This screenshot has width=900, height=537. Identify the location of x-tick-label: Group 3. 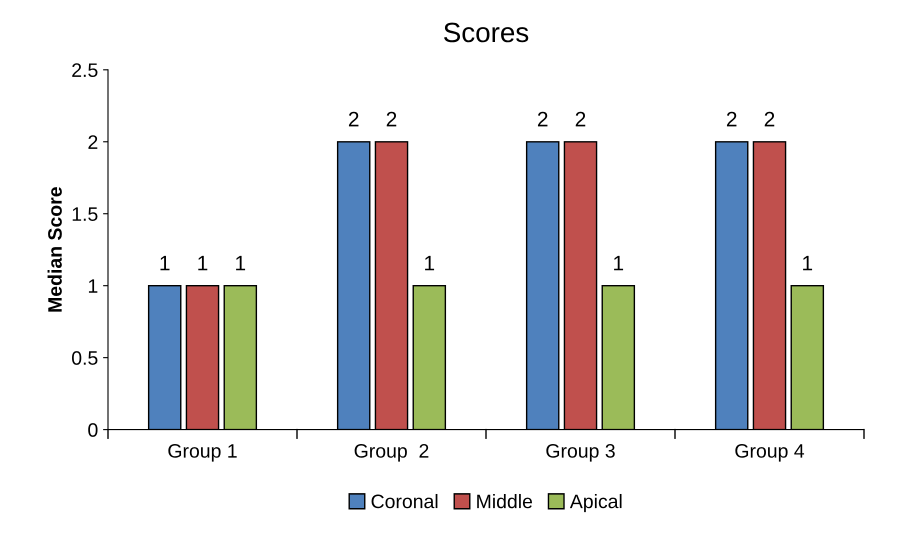
(580, 453).